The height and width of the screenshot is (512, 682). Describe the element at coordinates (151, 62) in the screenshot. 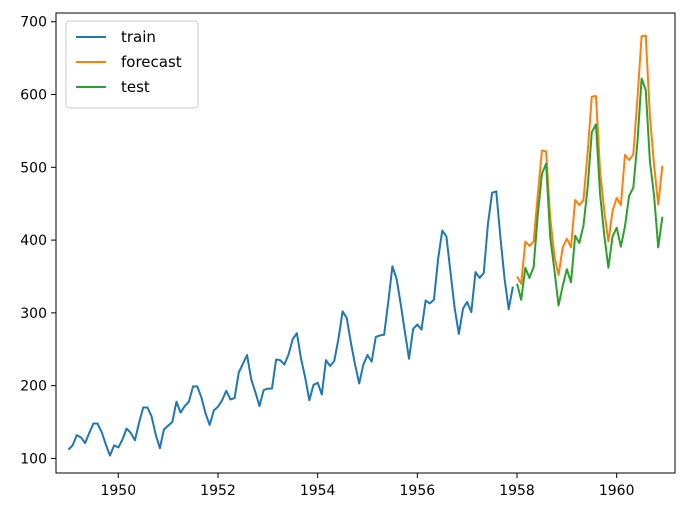

I see `legend-label-forecast: forecast` at that location.